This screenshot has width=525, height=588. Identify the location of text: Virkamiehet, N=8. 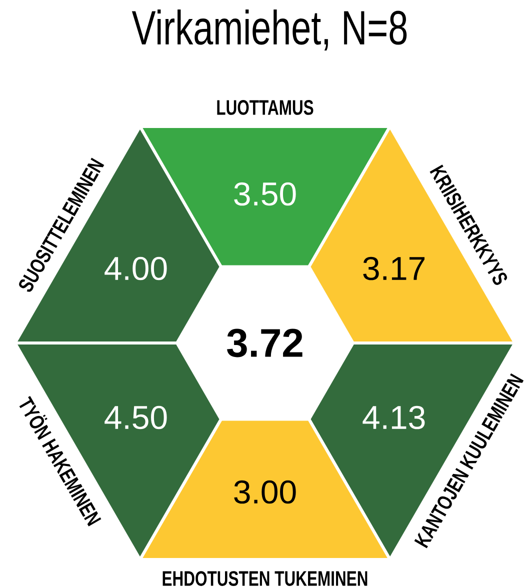
(269, 30).